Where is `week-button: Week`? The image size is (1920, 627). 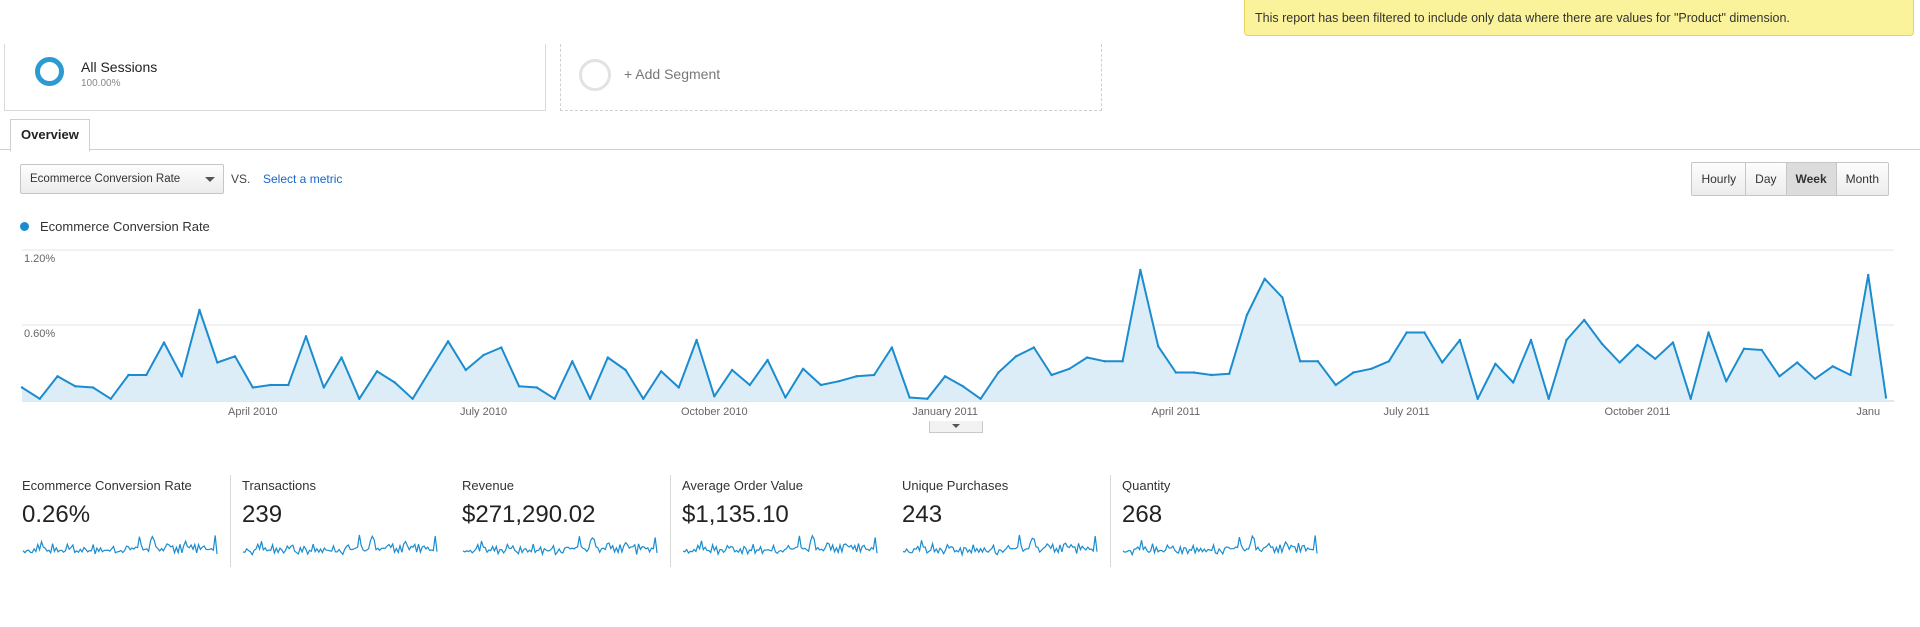
week-button: Week is located at coordinates (1811, 179).